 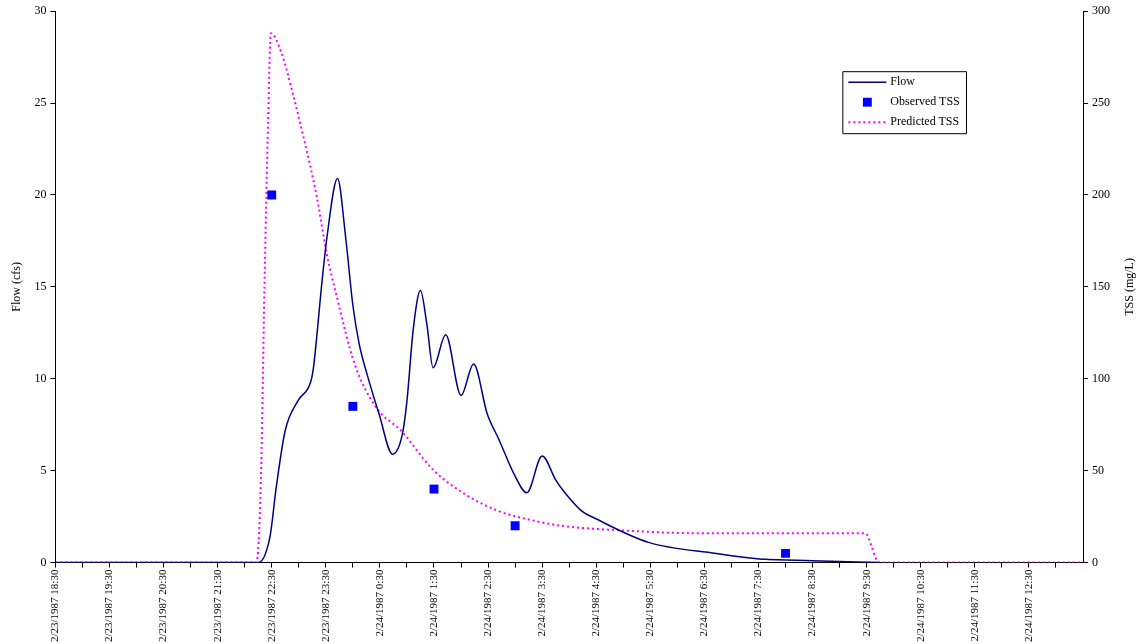 I want to click on x-tick-label: 2/24/1987 7:30, so click(x=757, y=603).